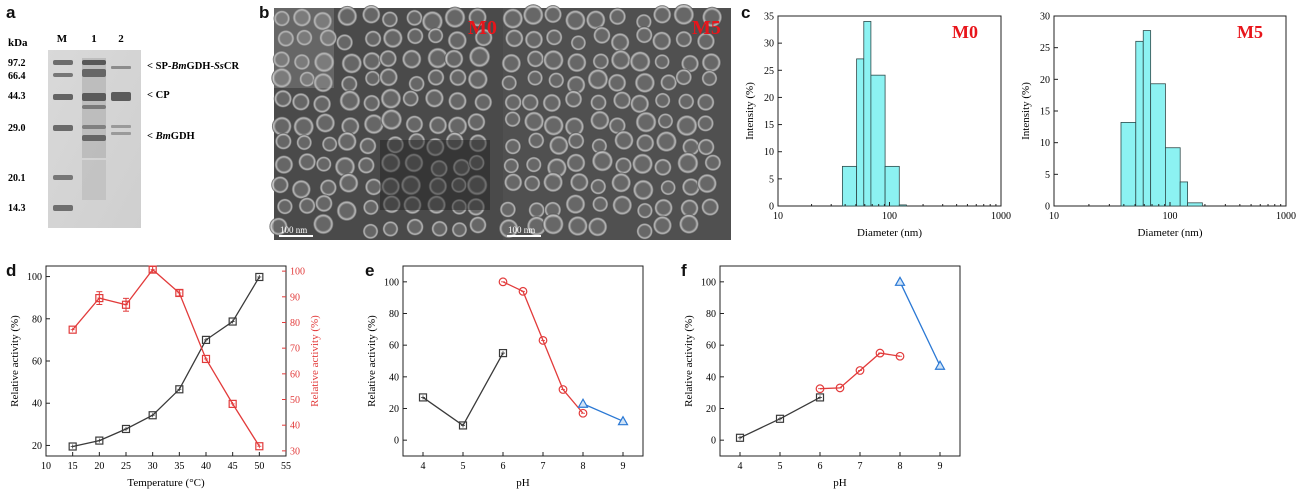 Image resolution: width=1297 pixels, height=494 pixels. What do you see at coordinates (17, 96) in the screenshot?
I see `marker-label: 44.3` at bounding box center [17, 96].